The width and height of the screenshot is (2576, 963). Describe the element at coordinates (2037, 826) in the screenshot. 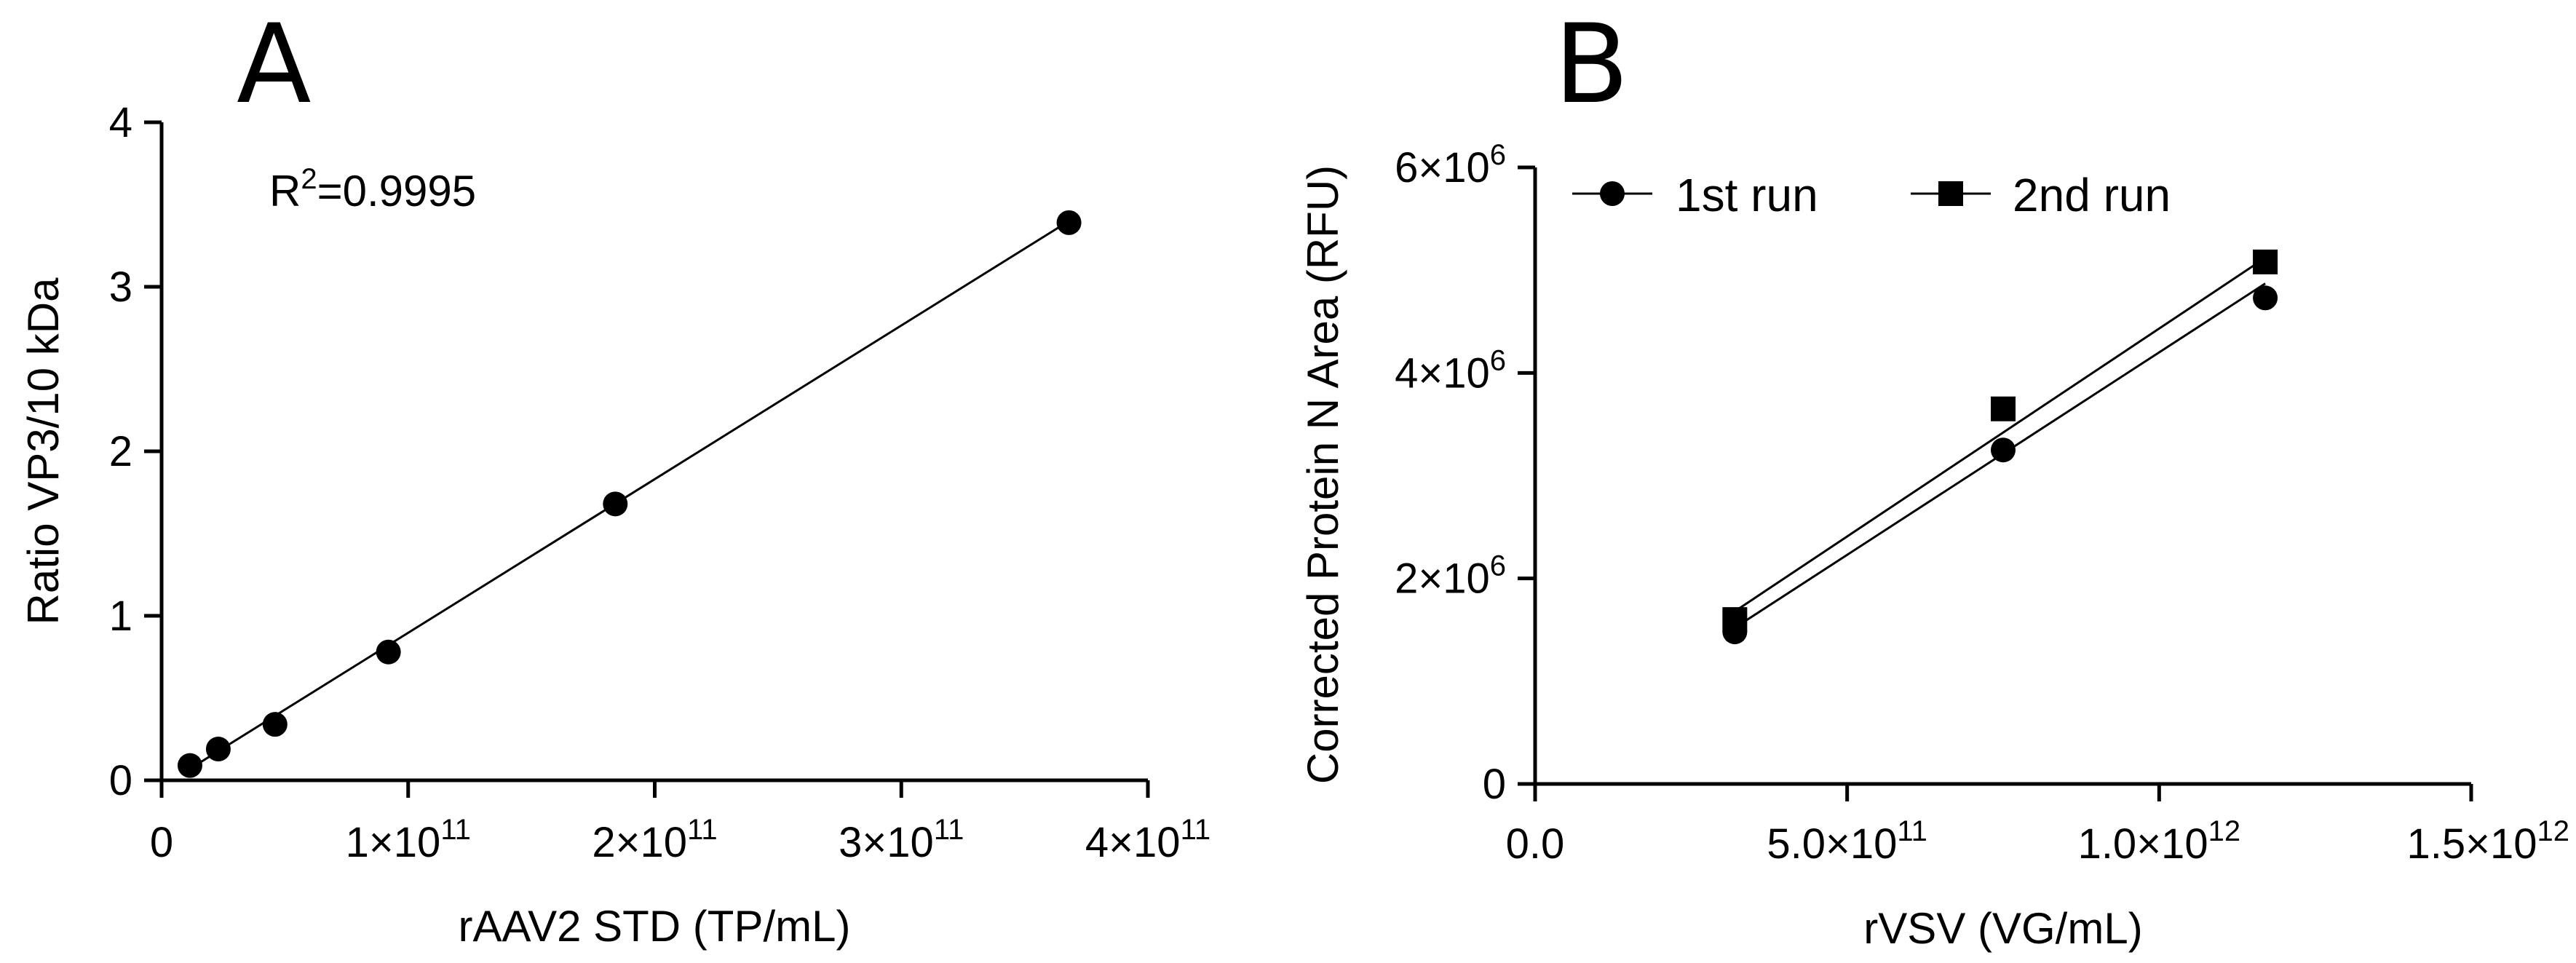

I see `panel-b-x-ticks: 0.0 5.0×10¹¹ 1.0×10¹² 1.5×10¹²` at that location.